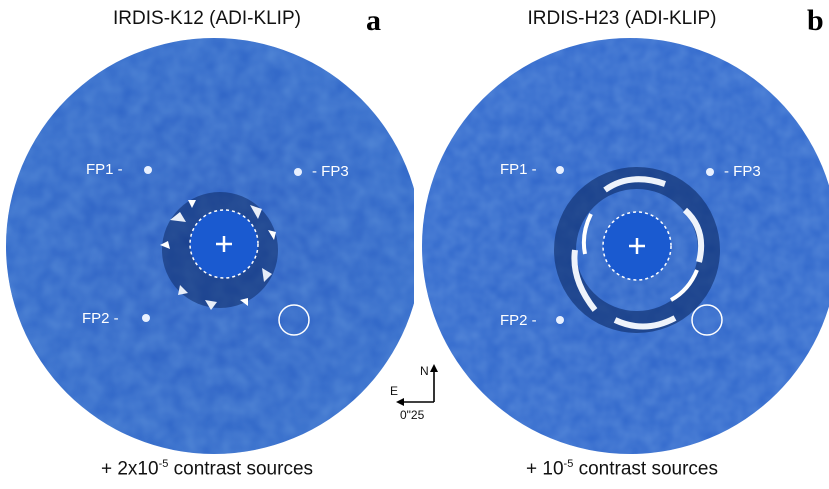 The image size is (829, 489). I want to click on scale-label: 0"25, so click(412, 415).